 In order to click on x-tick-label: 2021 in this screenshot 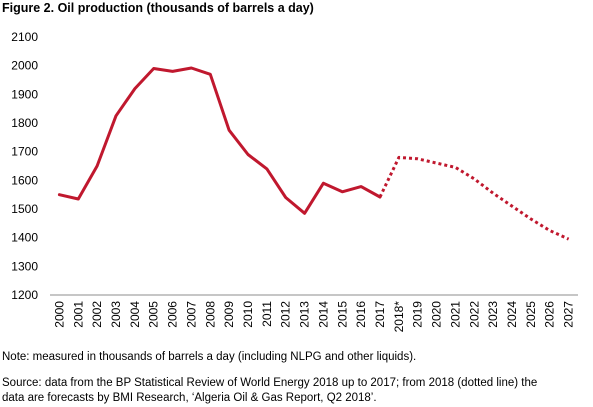, I will do `click(455, 314)`.